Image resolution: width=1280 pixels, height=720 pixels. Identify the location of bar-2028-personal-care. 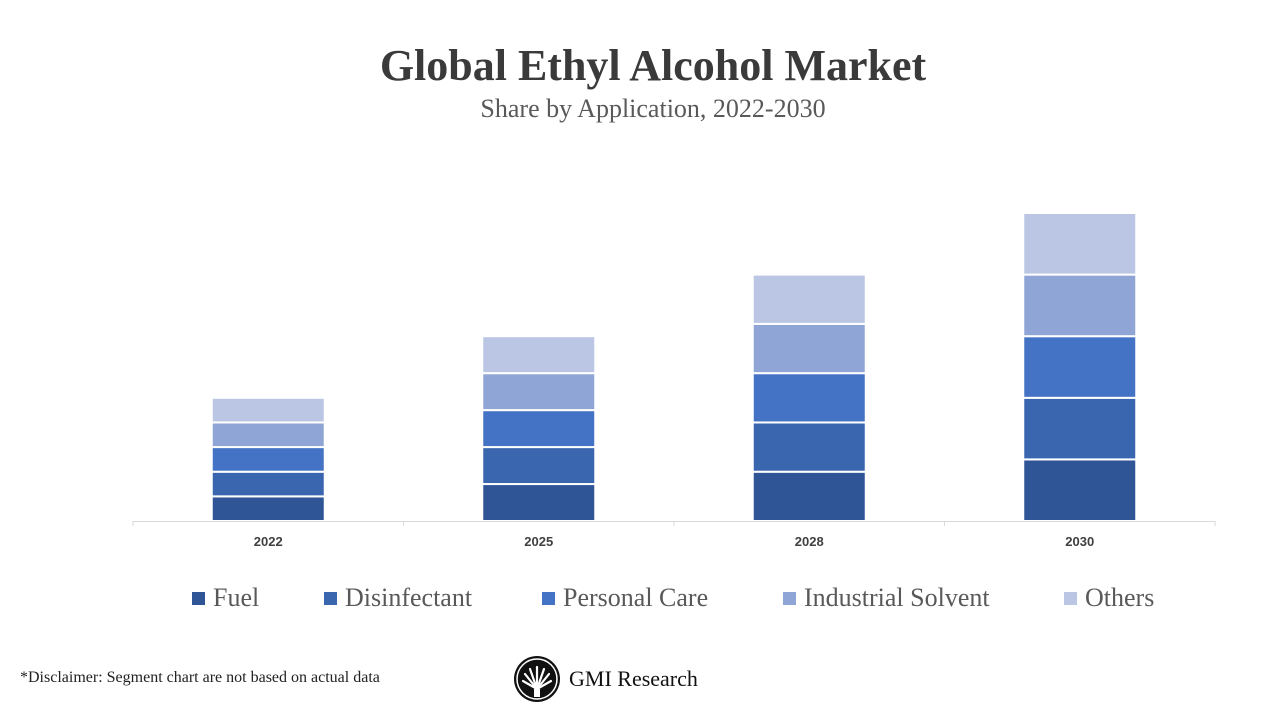
(809, 398).